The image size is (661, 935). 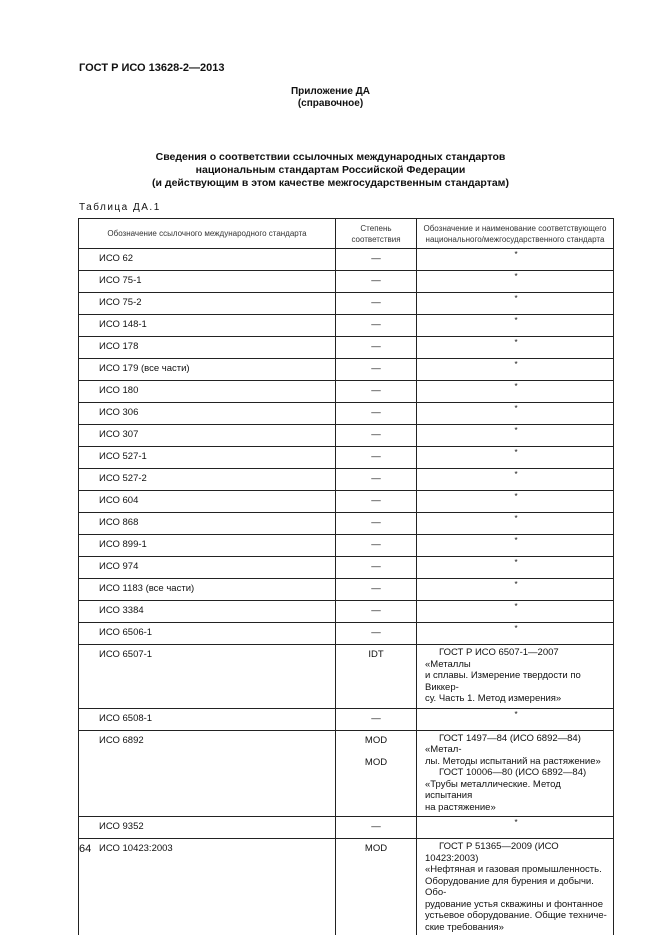 What do you see at coordinates (207, 523) in the screenshot?
I see `ref-standard-cell: ИСО 868` at bounding box center [207, 523].